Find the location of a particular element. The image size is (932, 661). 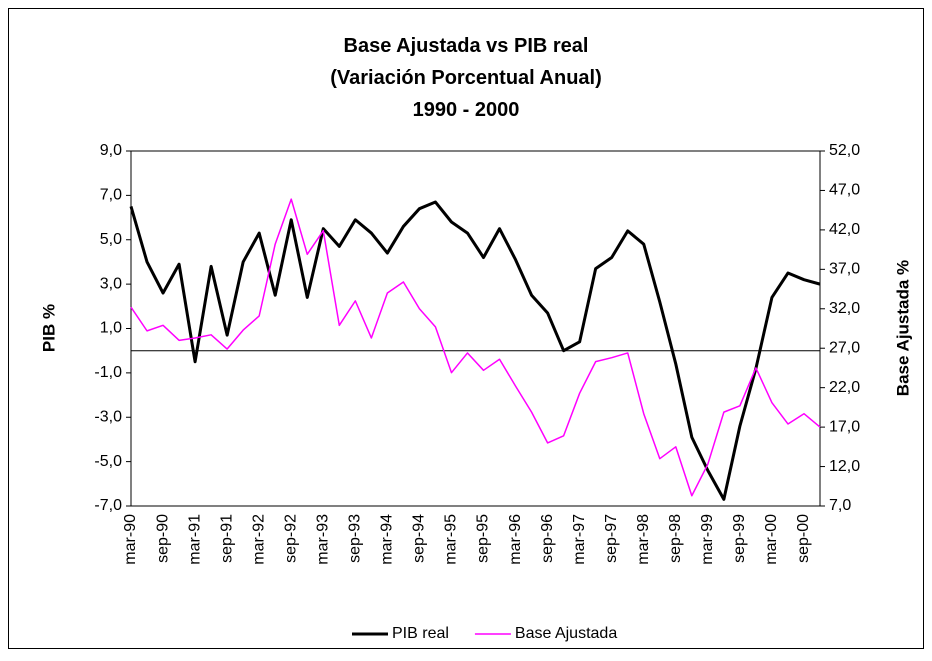

y2-tick-label: 22,0 is located at coordinates (844, 387).